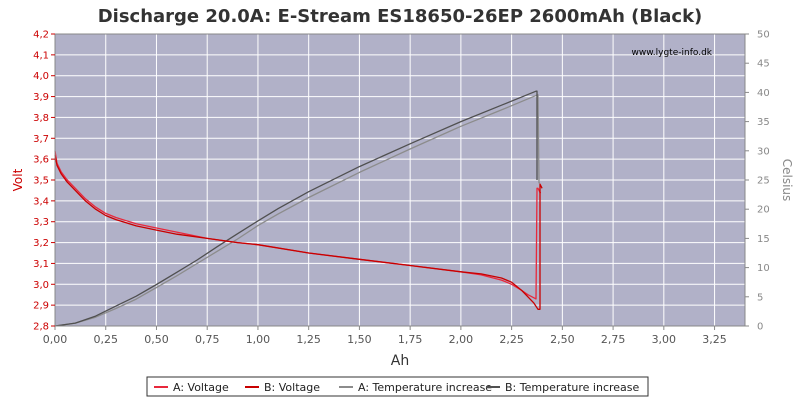  What do you see at coordinates (760, 327) in the screenshot?
I see `y-right-tick-label: 0` at bounding box center [760, 327].